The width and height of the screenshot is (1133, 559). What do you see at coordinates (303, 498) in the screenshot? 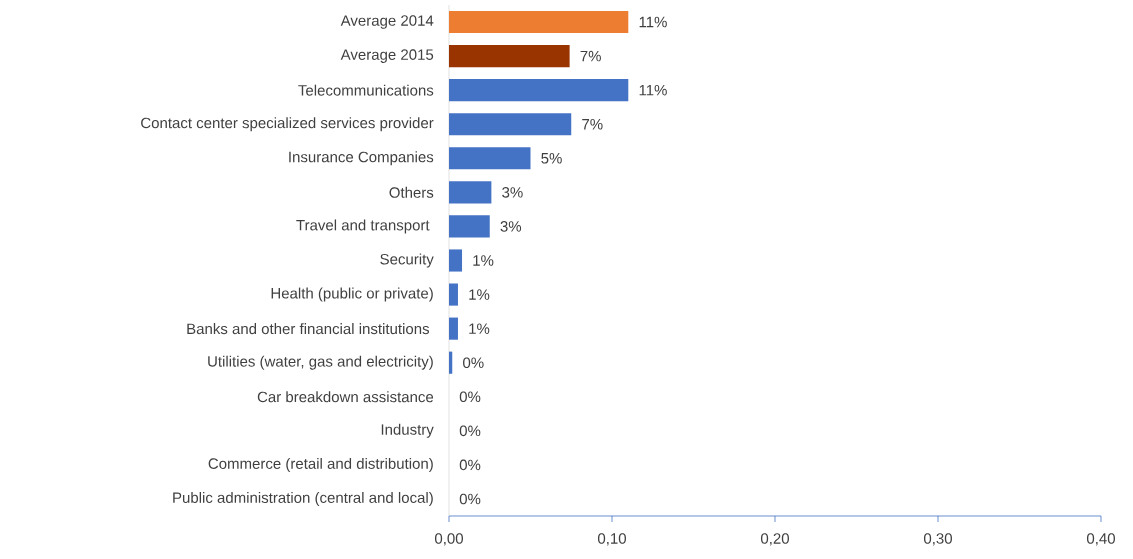
I see `y-tick-label: Public administration (central and local)` at bounding box center [303, 498].